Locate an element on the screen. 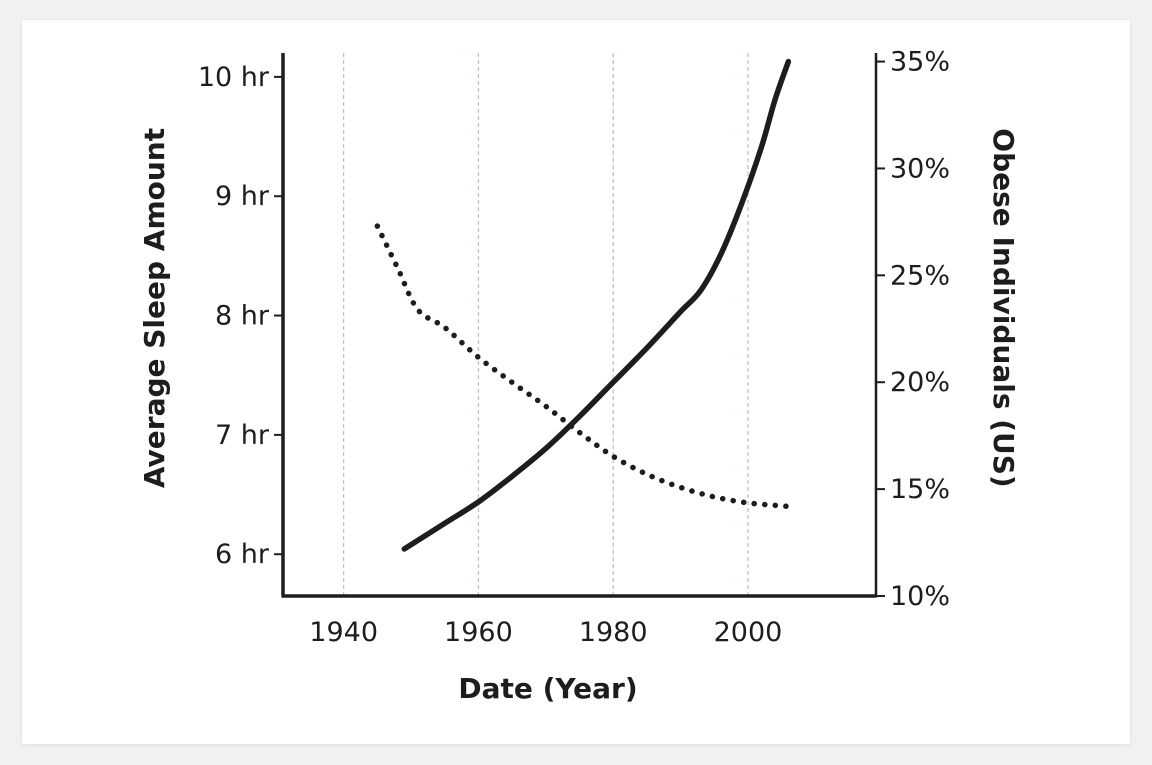 Image resolution: width=1152 pixels, height=765 pixels. left-y-tick-label: 6 hr is located at coordinates (242, 554).